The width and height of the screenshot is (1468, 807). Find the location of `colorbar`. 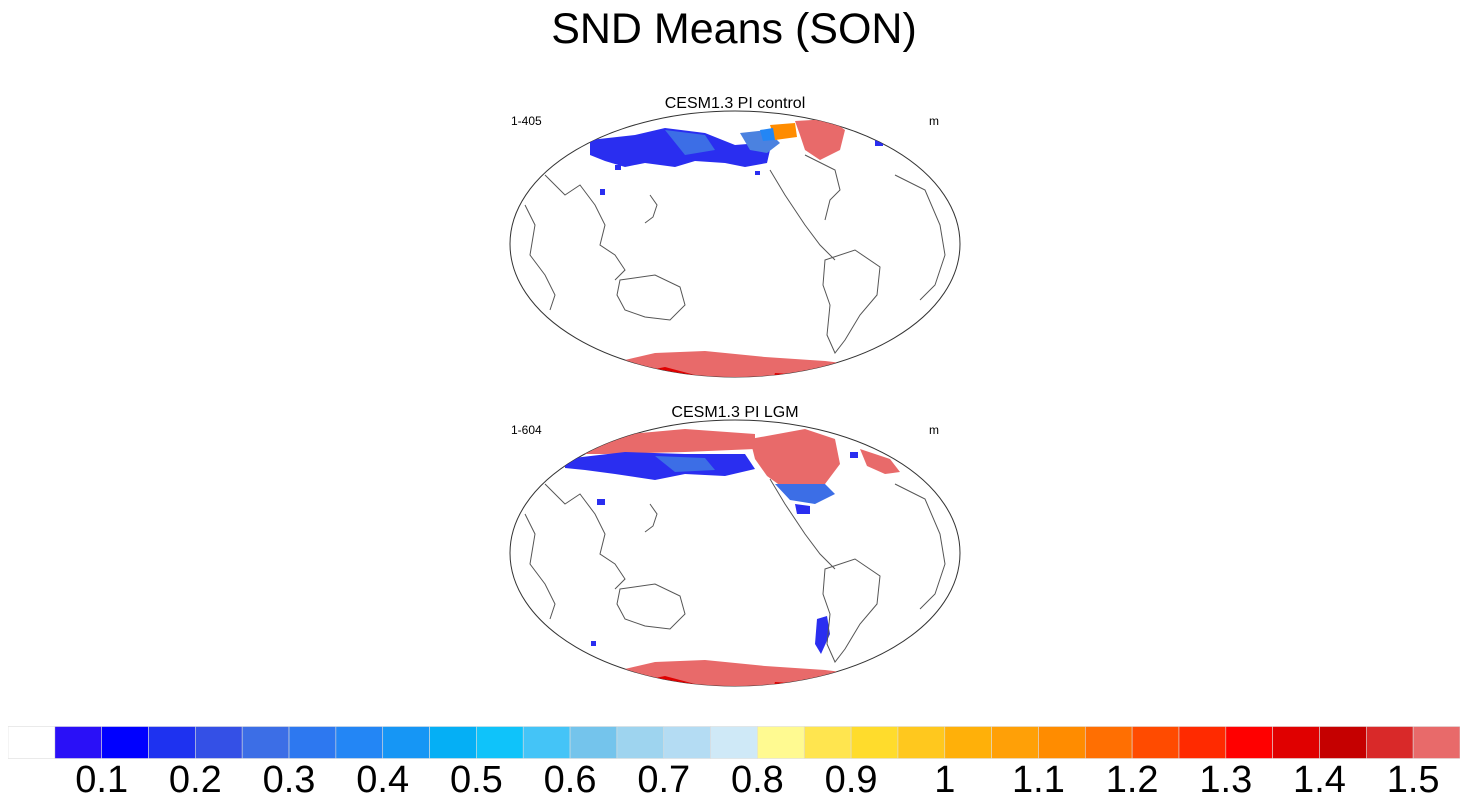

colorbar is located at coordinates (734, 742).